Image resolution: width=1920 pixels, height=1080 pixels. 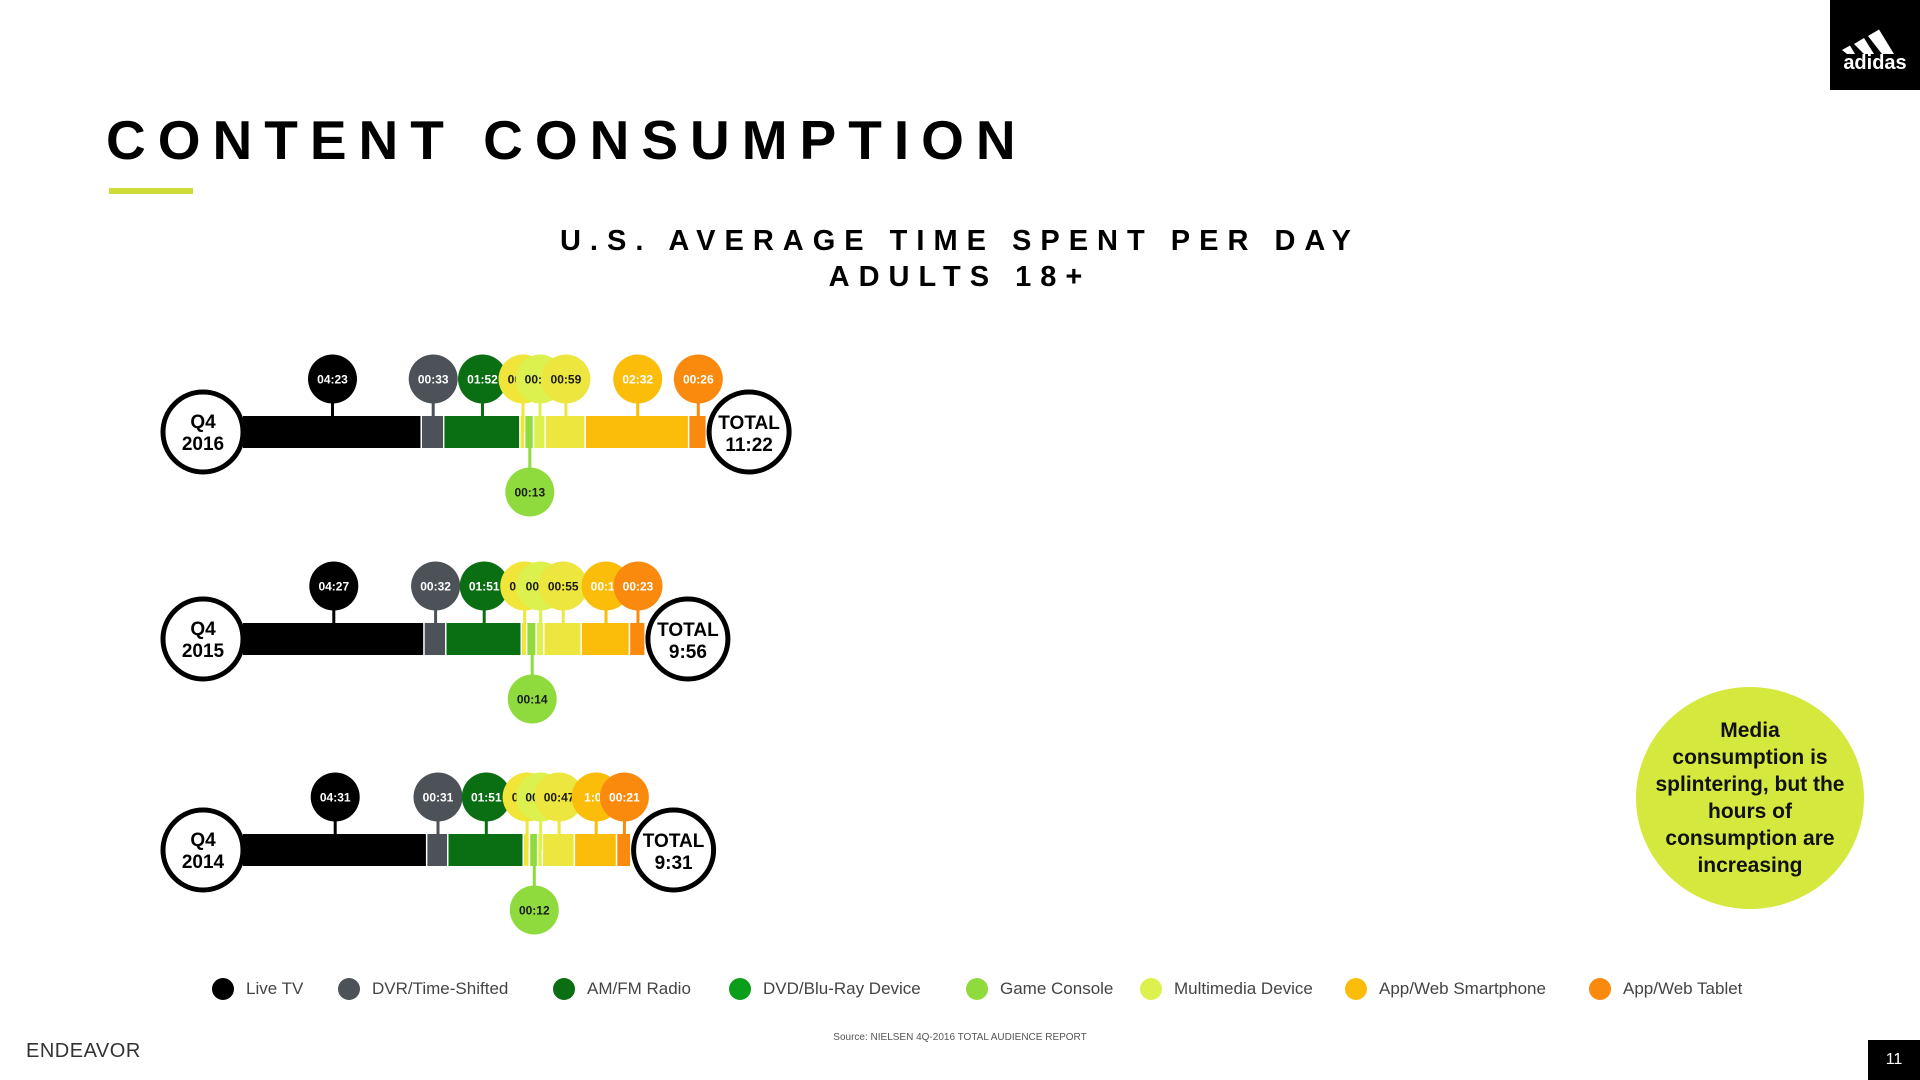 I want to click on value-label: 00:21, so click(x=624, y=798).